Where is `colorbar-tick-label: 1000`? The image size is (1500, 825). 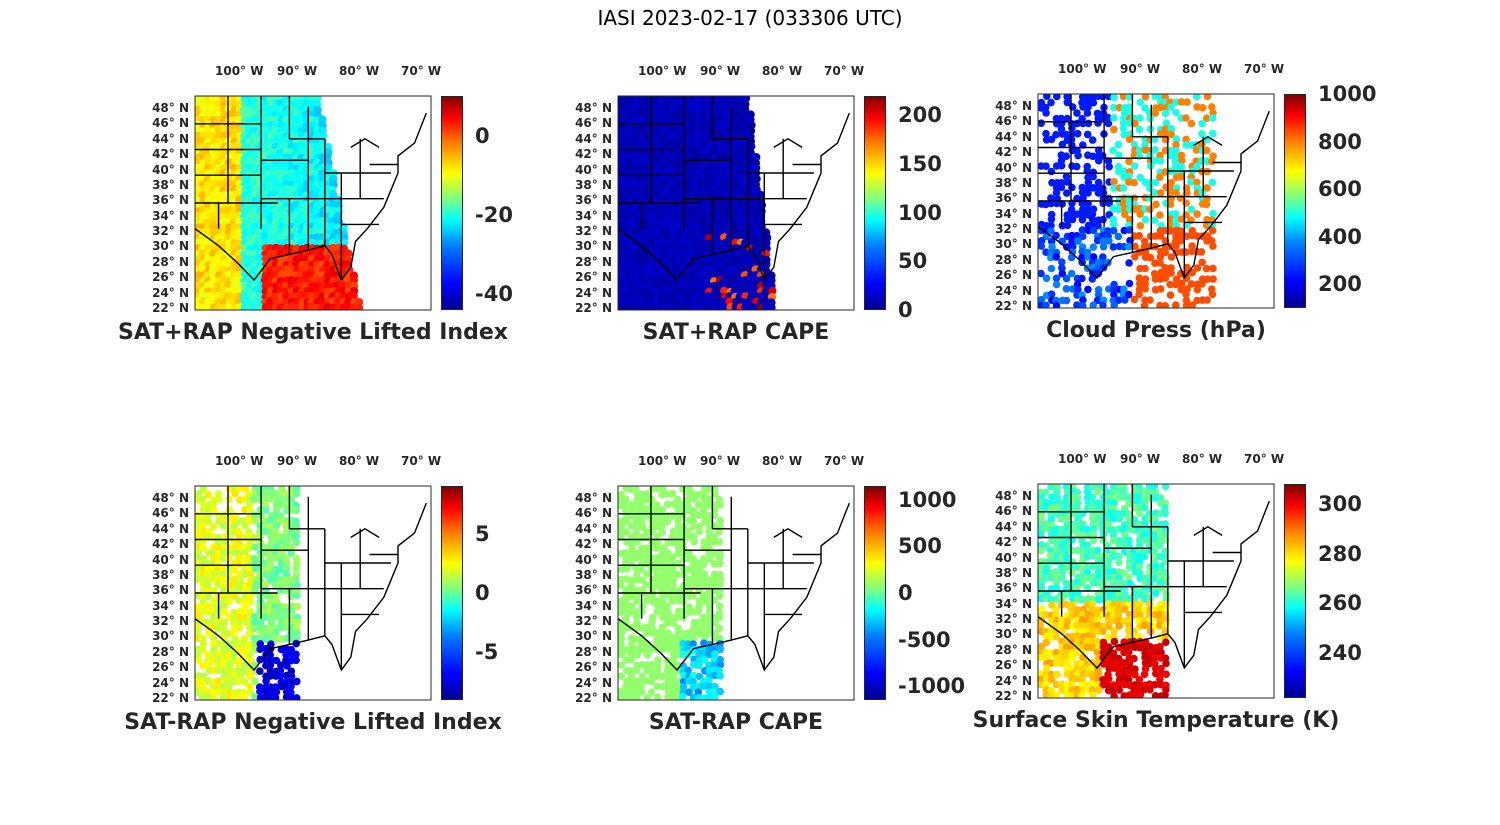 colorbar-tick-label: 1000 is located at coordinates (927, 499).